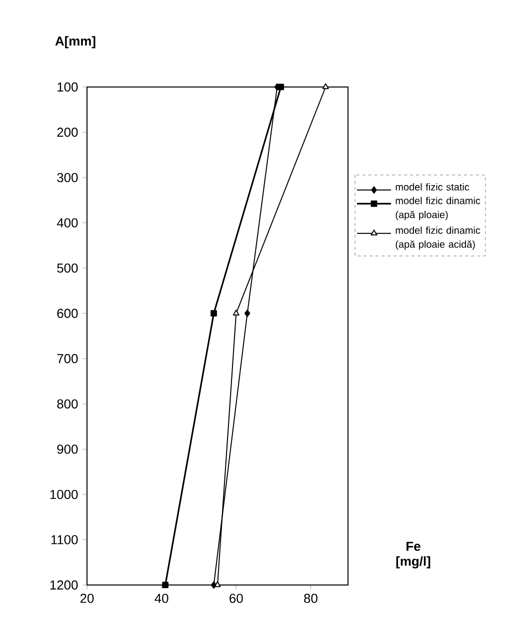  I want to click on y-tick-label: 400, so click(67, 223).